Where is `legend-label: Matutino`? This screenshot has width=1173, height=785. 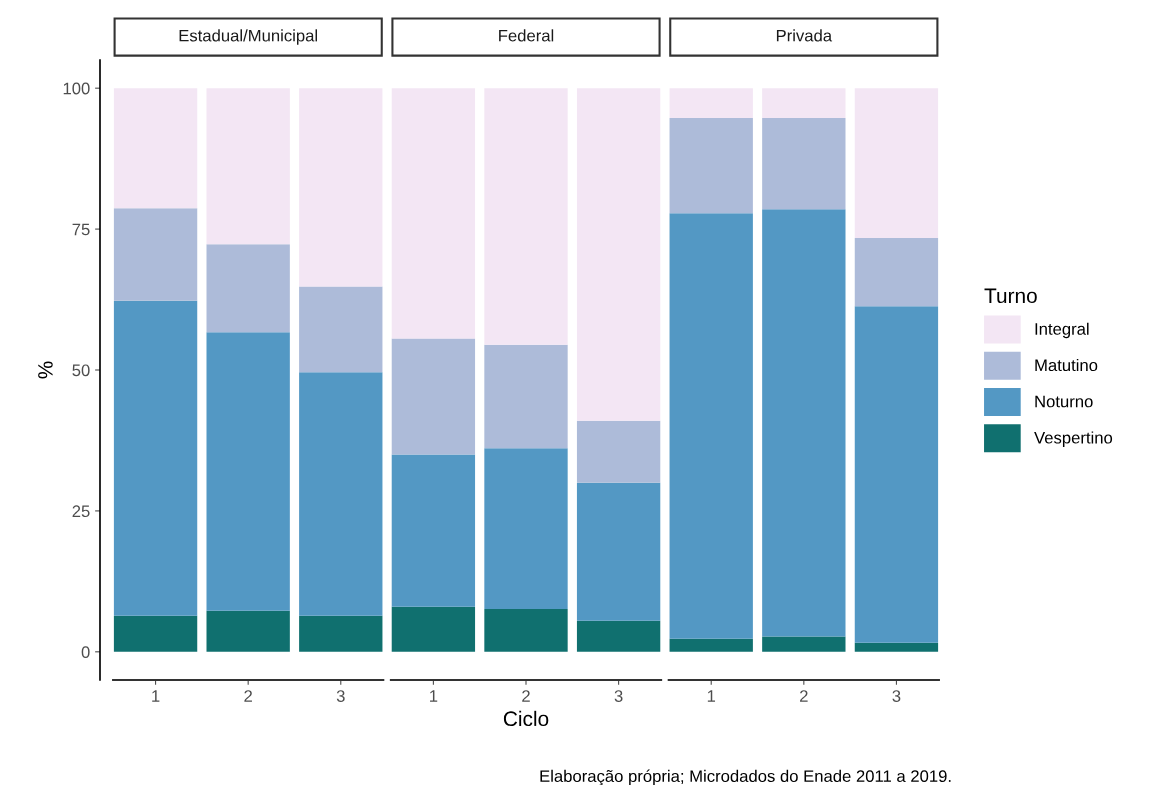 legend-label: Matutino is located at coordinates (1066, 365).